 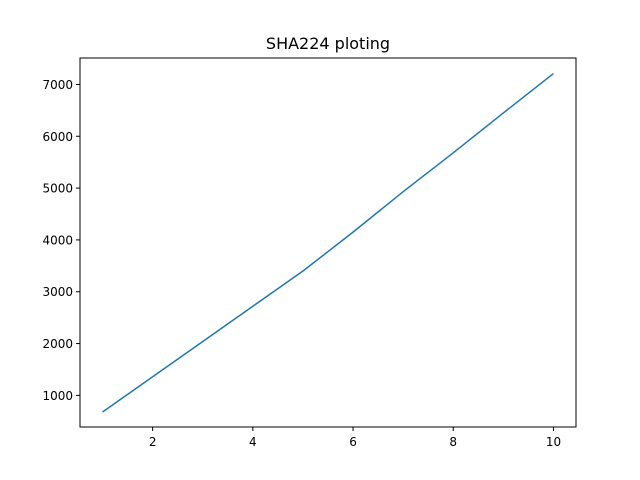 What do you see at coordinates (57, 396) in the screenshot?
I see `y-tick-label: 1000` at bounding box center [57, 396].